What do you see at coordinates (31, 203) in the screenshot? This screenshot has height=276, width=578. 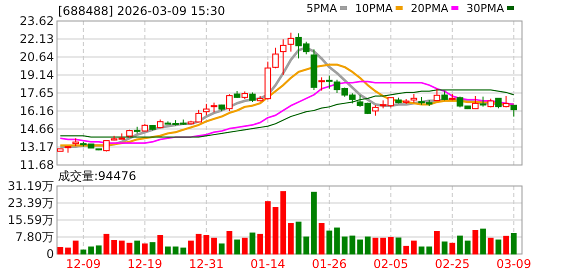 I see `y-tick-label: 23.39万` at bounding box center [31, 203].